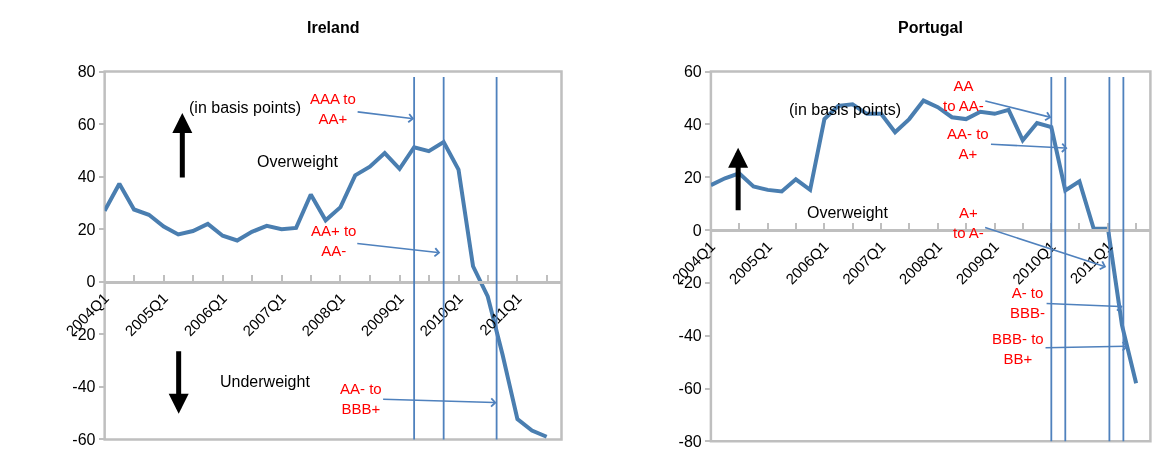  I want to click on annotation: (in basis points), so click(245, 107).